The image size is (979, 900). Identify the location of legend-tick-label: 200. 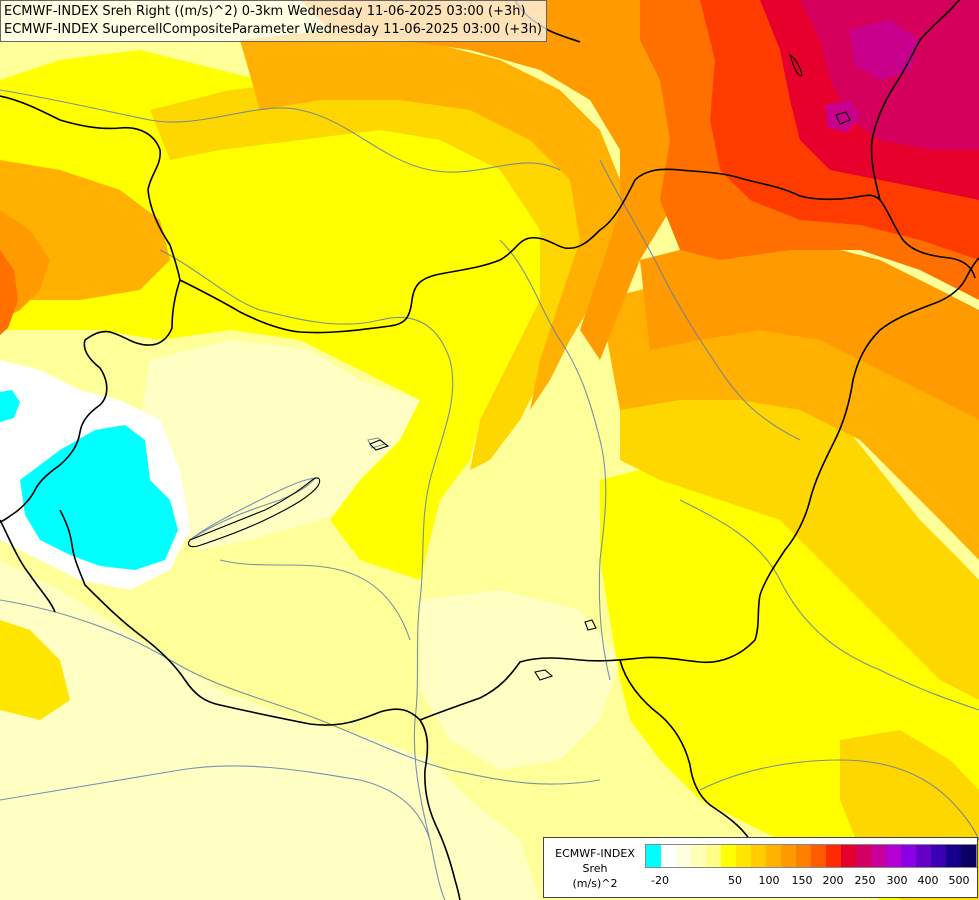
(833, 880).